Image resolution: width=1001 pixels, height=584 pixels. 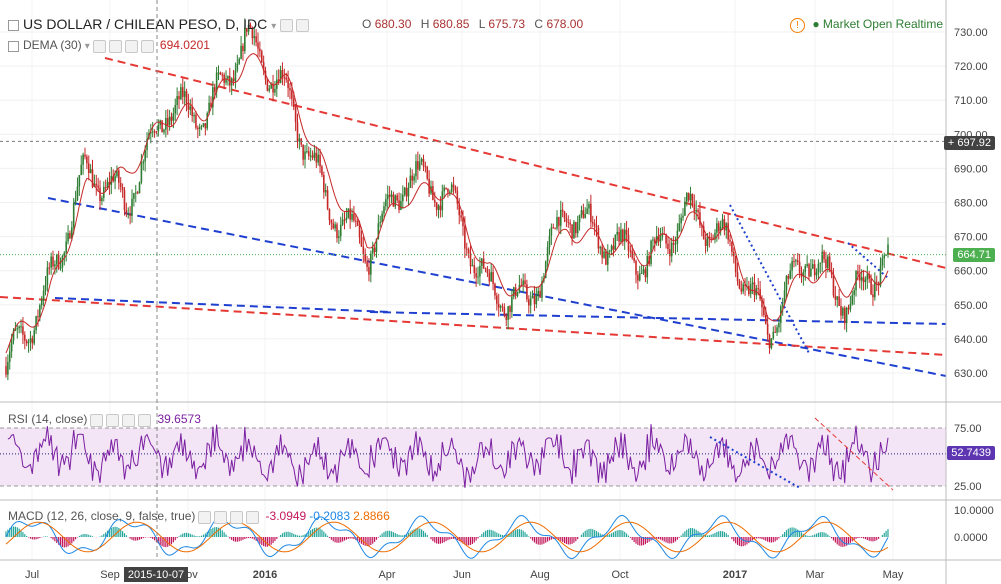 What do you see at coordinates (971, 374) in the screenshot?
I see `price-tick-label: 630.00` at bounding box center [971, 374].